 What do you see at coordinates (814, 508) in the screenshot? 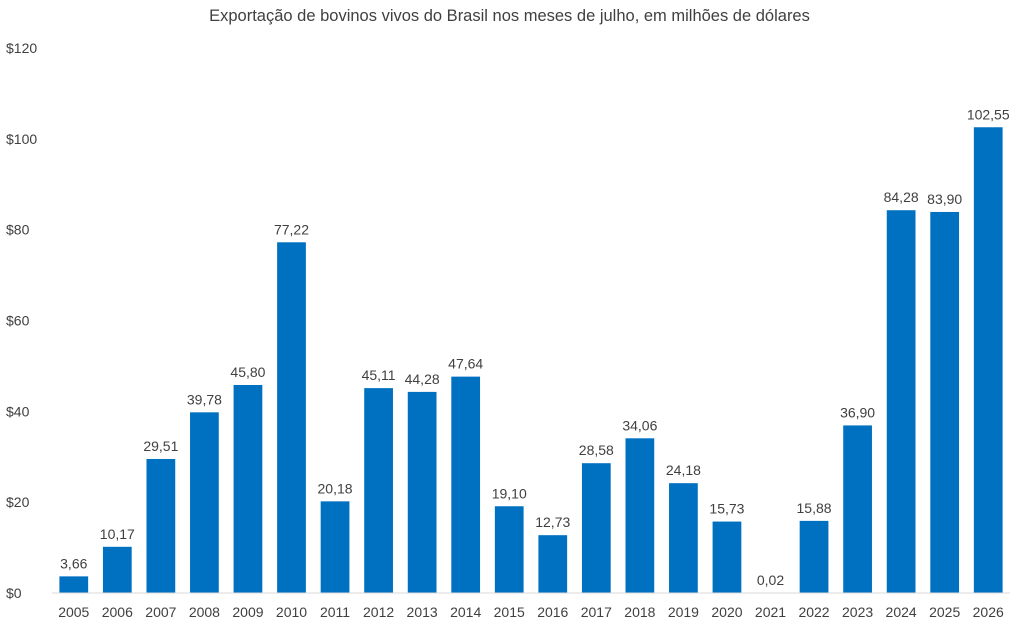
I see `data-label: 15,88` at bounding box center [814, 508].